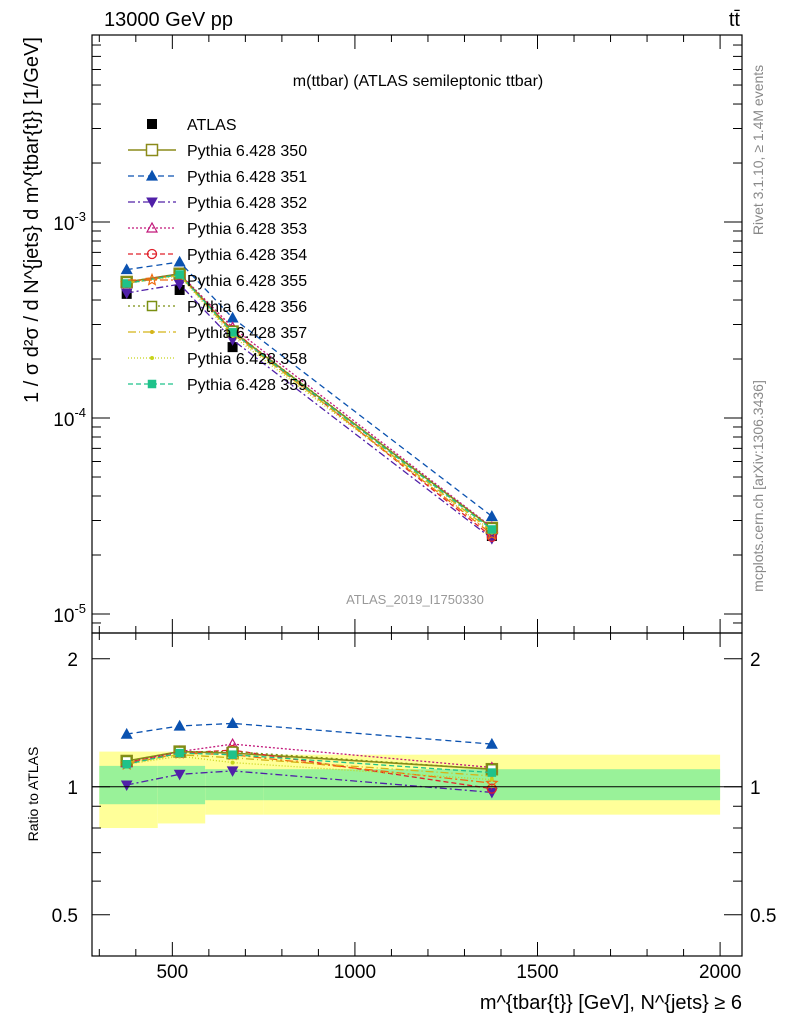 The height and width of the screenshot is (1024, 786). What do you see at coordinates (611, 1003) in the screenshot?
I see `x-axis-label: m^{tbar{t}} [GeV], N^{jets} ≥ 6` at bounding box center [611, 1003].